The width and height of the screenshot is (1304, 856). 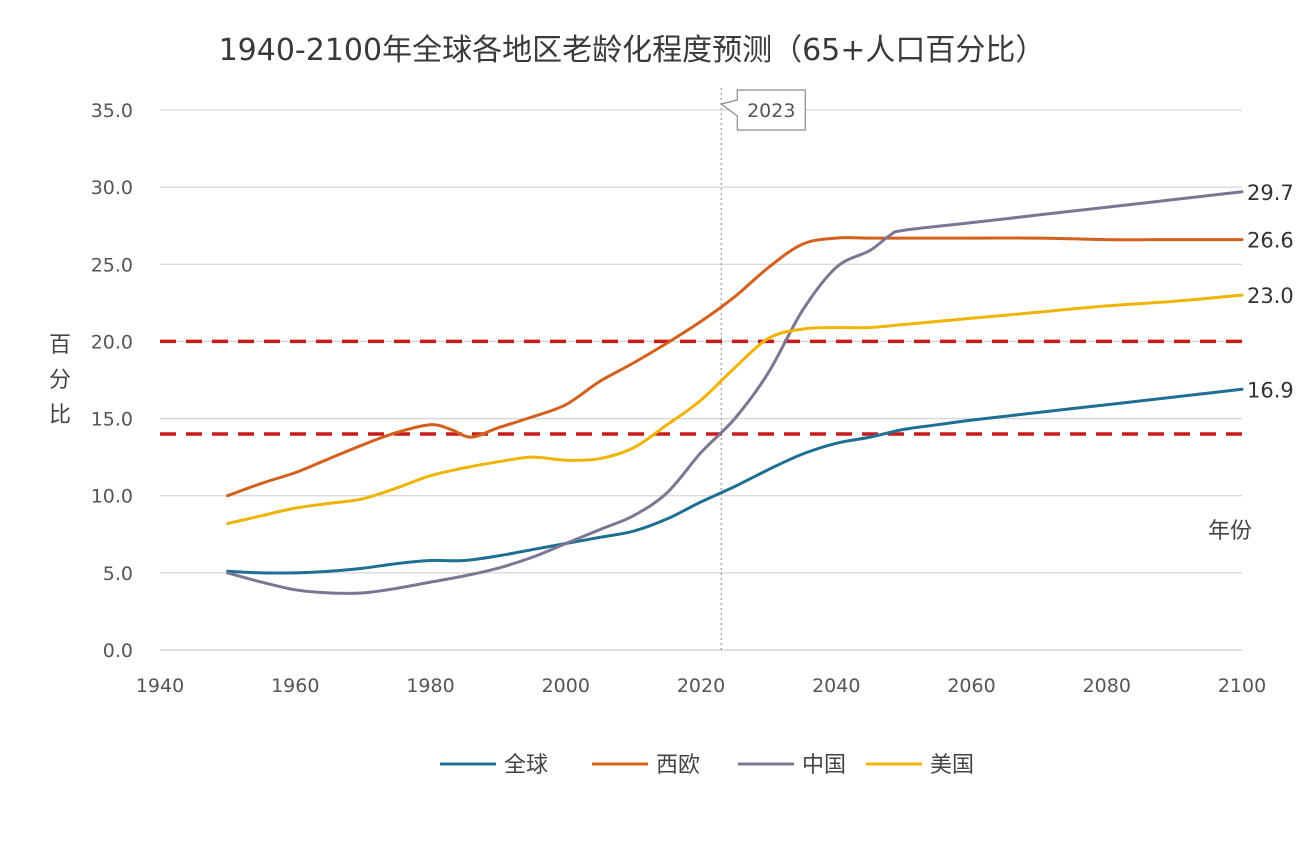 I want to click on y-tick-label: 15.0, so click(x=112, y=420).